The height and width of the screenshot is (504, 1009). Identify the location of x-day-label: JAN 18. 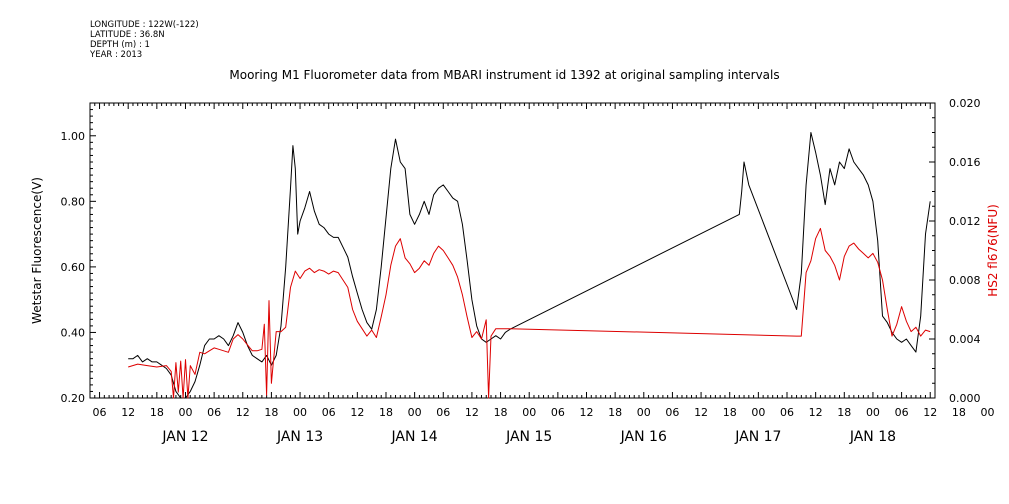
(872, 437).